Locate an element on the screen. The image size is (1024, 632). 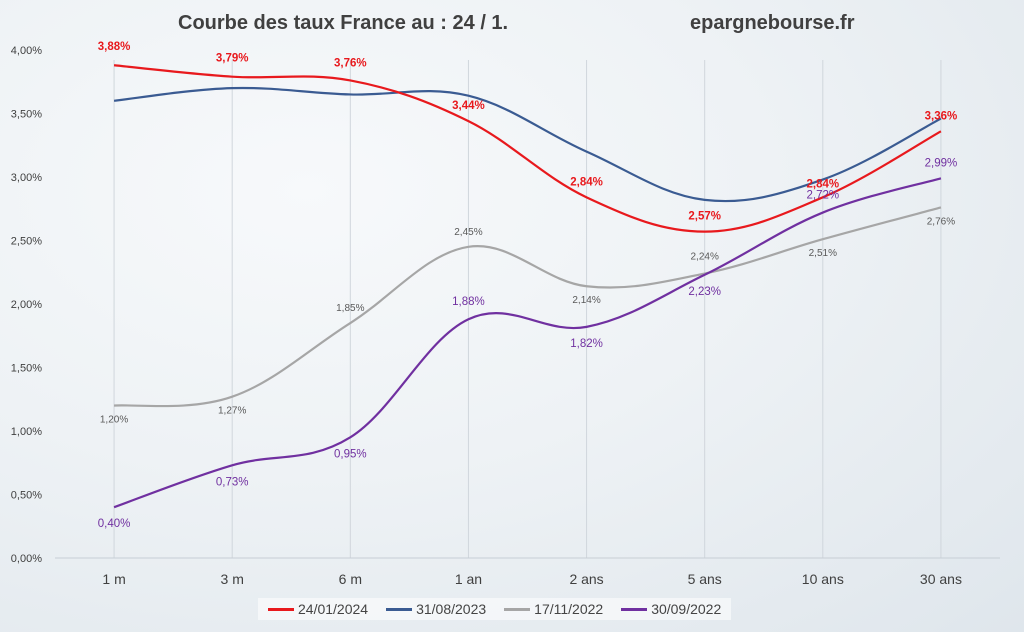
series-line is located at coordinates (527, 144).